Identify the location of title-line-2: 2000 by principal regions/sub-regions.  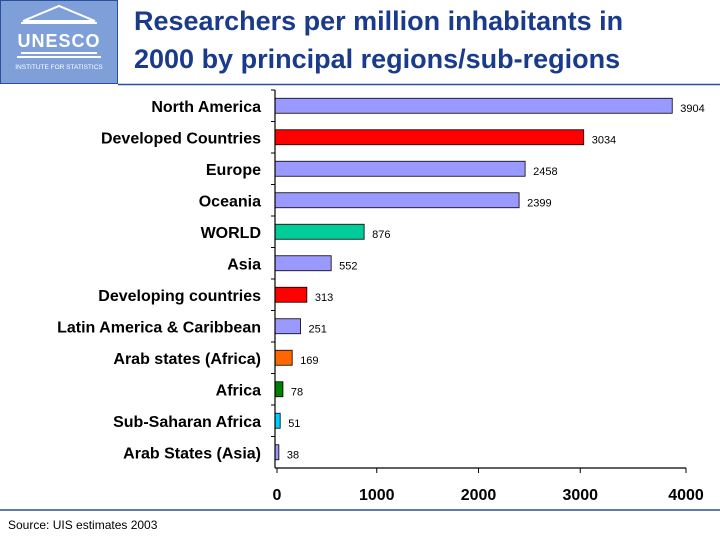
(377, 59).